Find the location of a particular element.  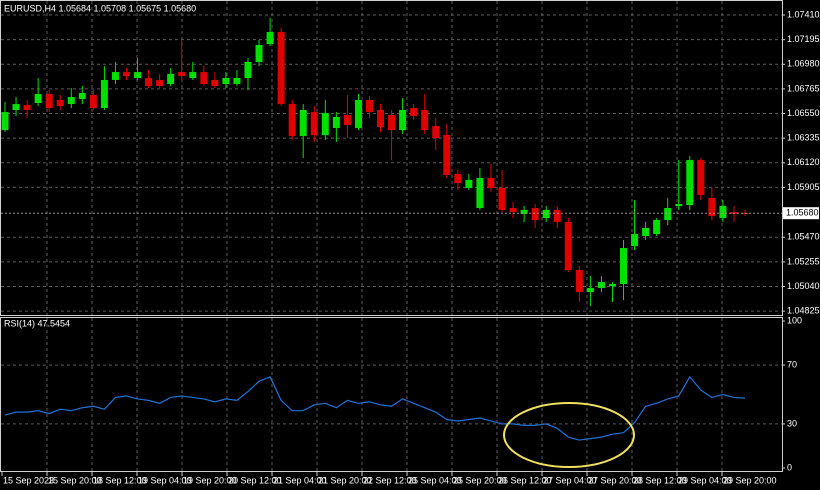

current-price-label: 1.05680 is located at coordinates (802, 213).